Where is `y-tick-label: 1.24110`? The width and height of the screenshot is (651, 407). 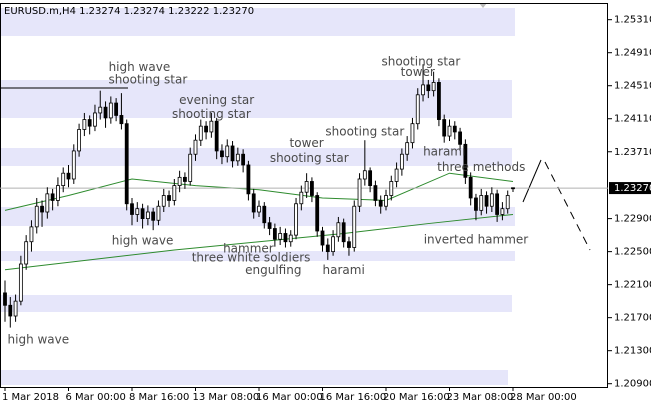 y-tick-label: 1.24110 is located at coordinates (632, 119).